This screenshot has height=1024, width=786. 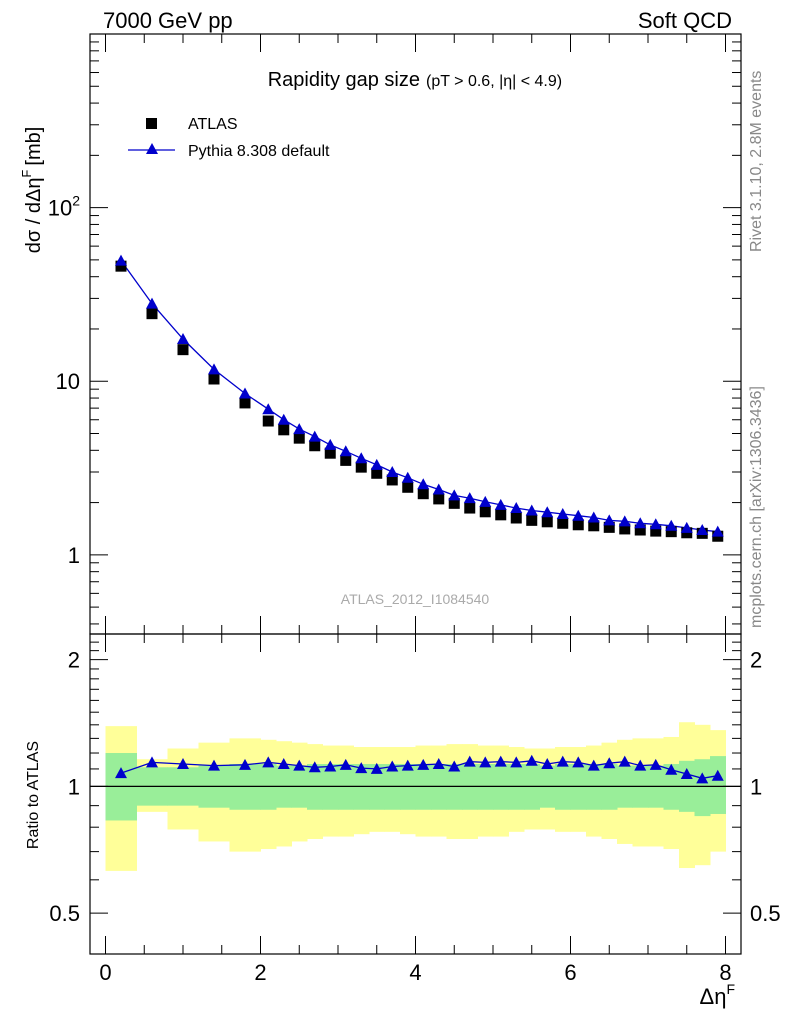 What do you see at coordinates (765, 913) in the screenshot?
I see `ratio-ytick-label-right: 0.5` at bounding box center [765, 913].